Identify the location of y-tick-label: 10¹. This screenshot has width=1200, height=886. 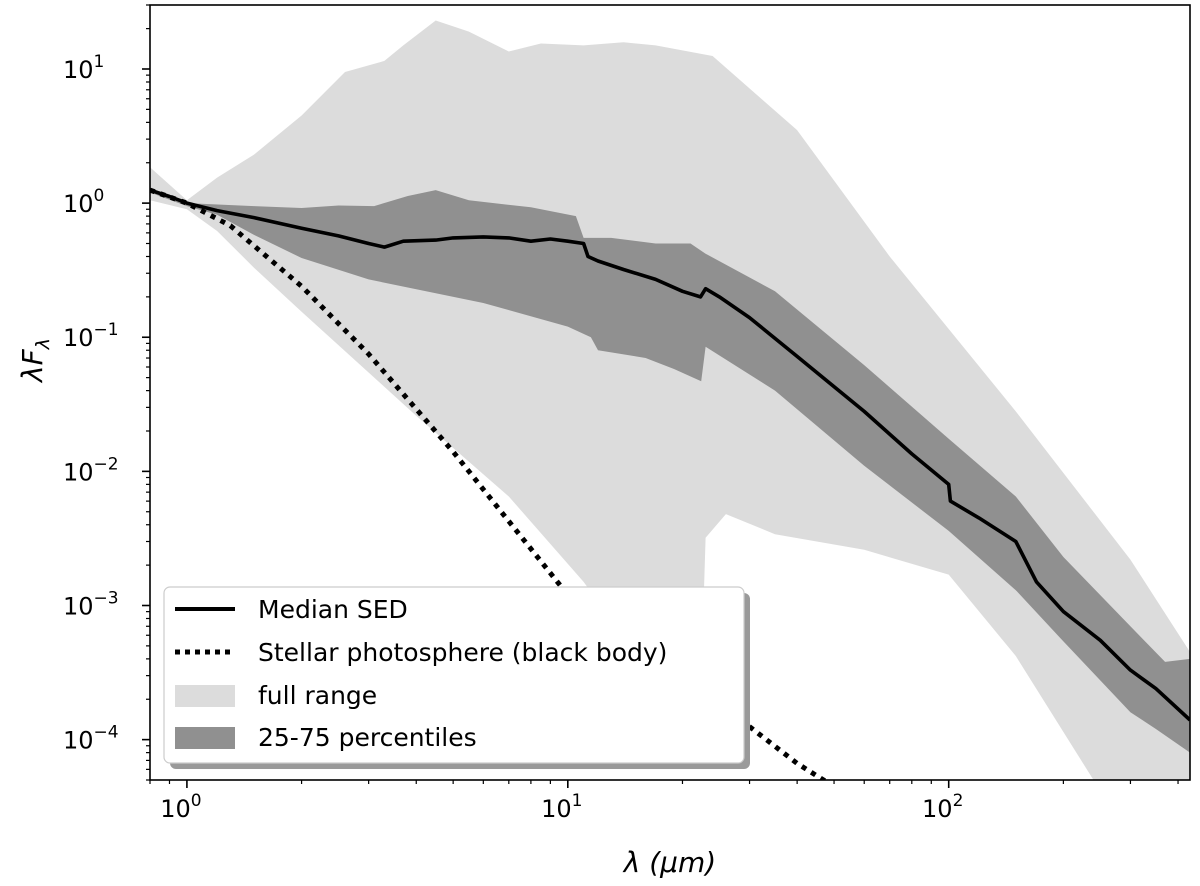
(83, 68).